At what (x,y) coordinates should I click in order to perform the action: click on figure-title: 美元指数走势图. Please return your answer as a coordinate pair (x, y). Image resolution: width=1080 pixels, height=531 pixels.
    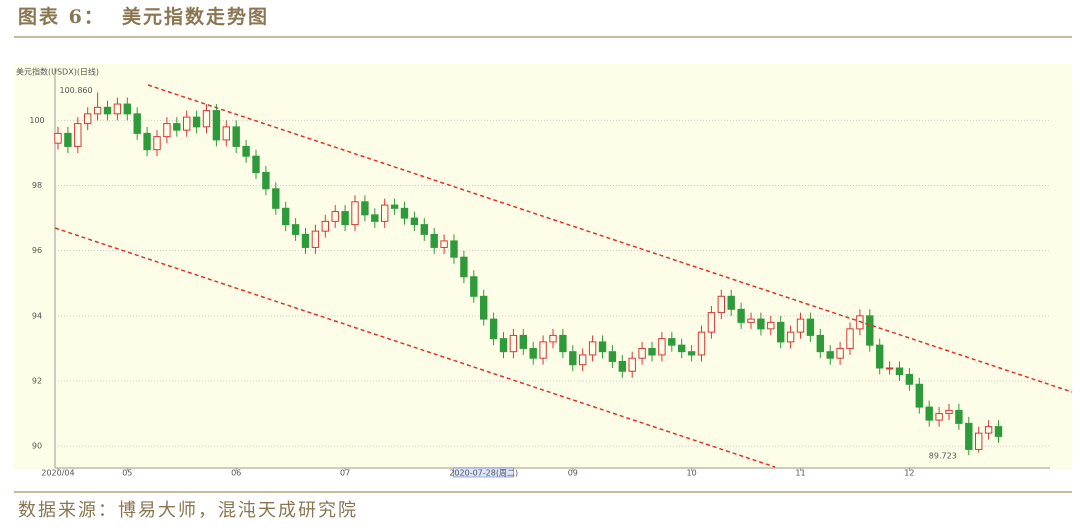
    Looking at the image, I should click on (195, 16).